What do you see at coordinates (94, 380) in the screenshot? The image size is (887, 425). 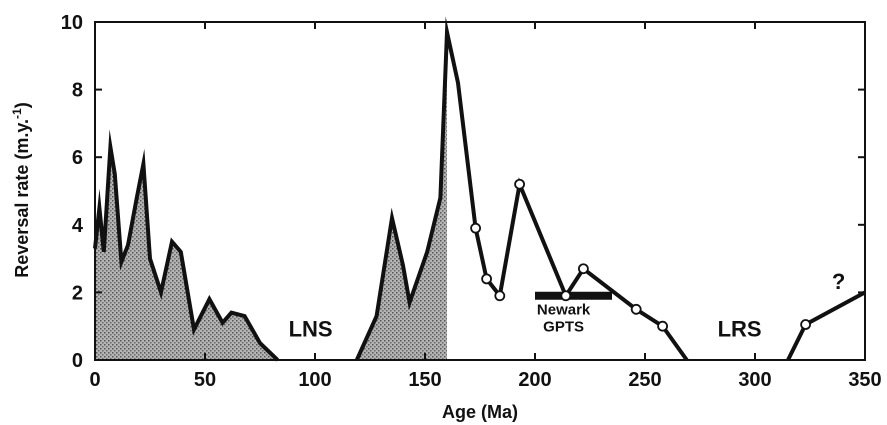 I see `x-tick-label: 0` at bounding box center [94, 380].